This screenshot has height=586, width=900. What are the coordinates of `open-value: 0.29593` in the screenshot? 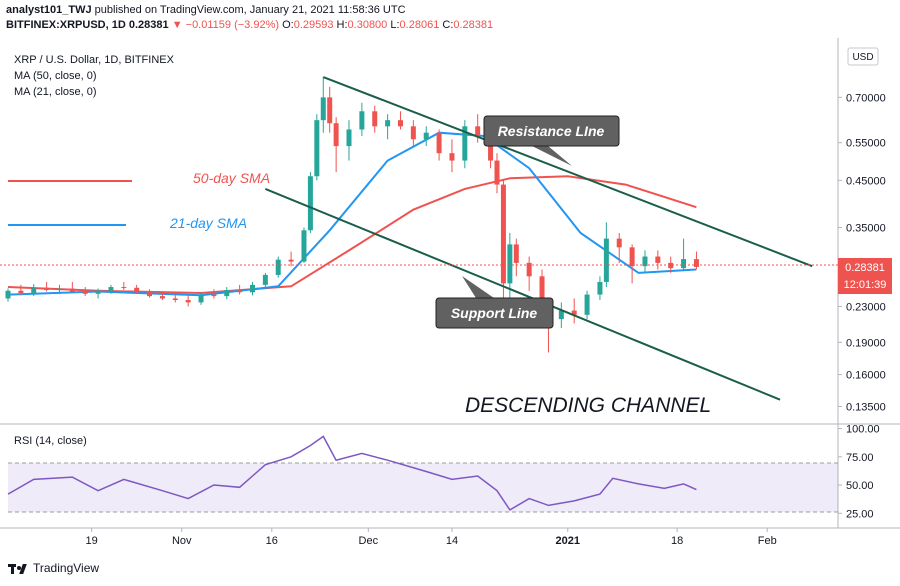 It's located at (313, 25).